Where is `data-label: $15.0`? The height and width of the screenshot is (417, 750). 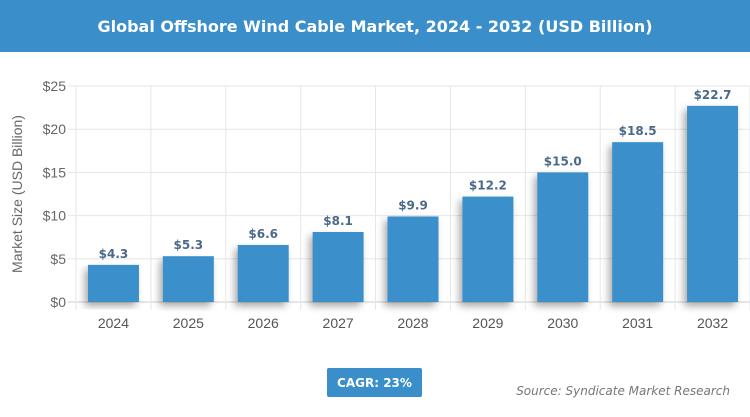 data-label: $15.0 is located at coordinates (563, 161).